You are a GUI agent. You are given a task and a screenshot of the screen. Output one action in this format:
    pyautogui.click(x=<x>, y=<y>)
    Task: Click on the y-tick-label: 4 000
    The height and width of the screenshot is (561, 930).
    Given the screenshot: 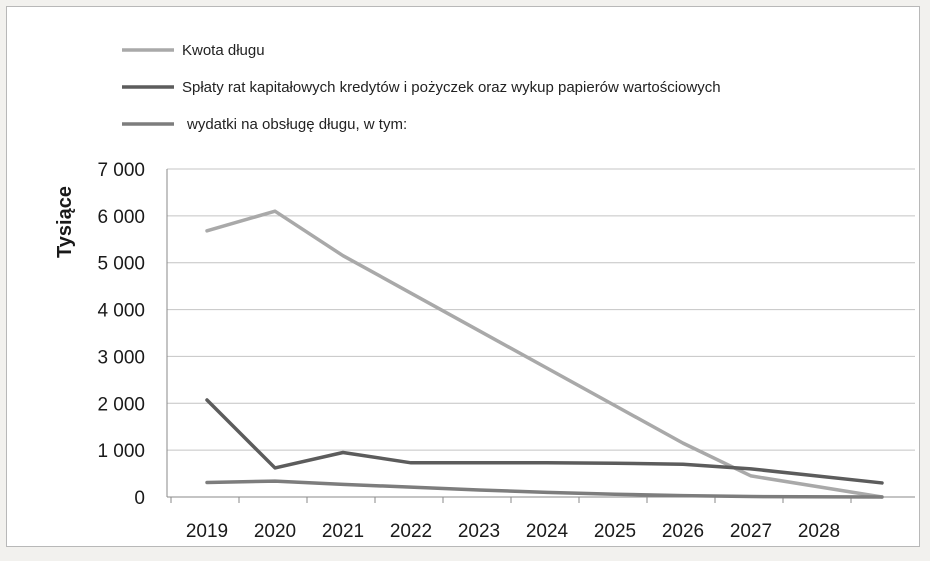 What is the action you would take?
    pyautogui.click(x=121, y=311)
    